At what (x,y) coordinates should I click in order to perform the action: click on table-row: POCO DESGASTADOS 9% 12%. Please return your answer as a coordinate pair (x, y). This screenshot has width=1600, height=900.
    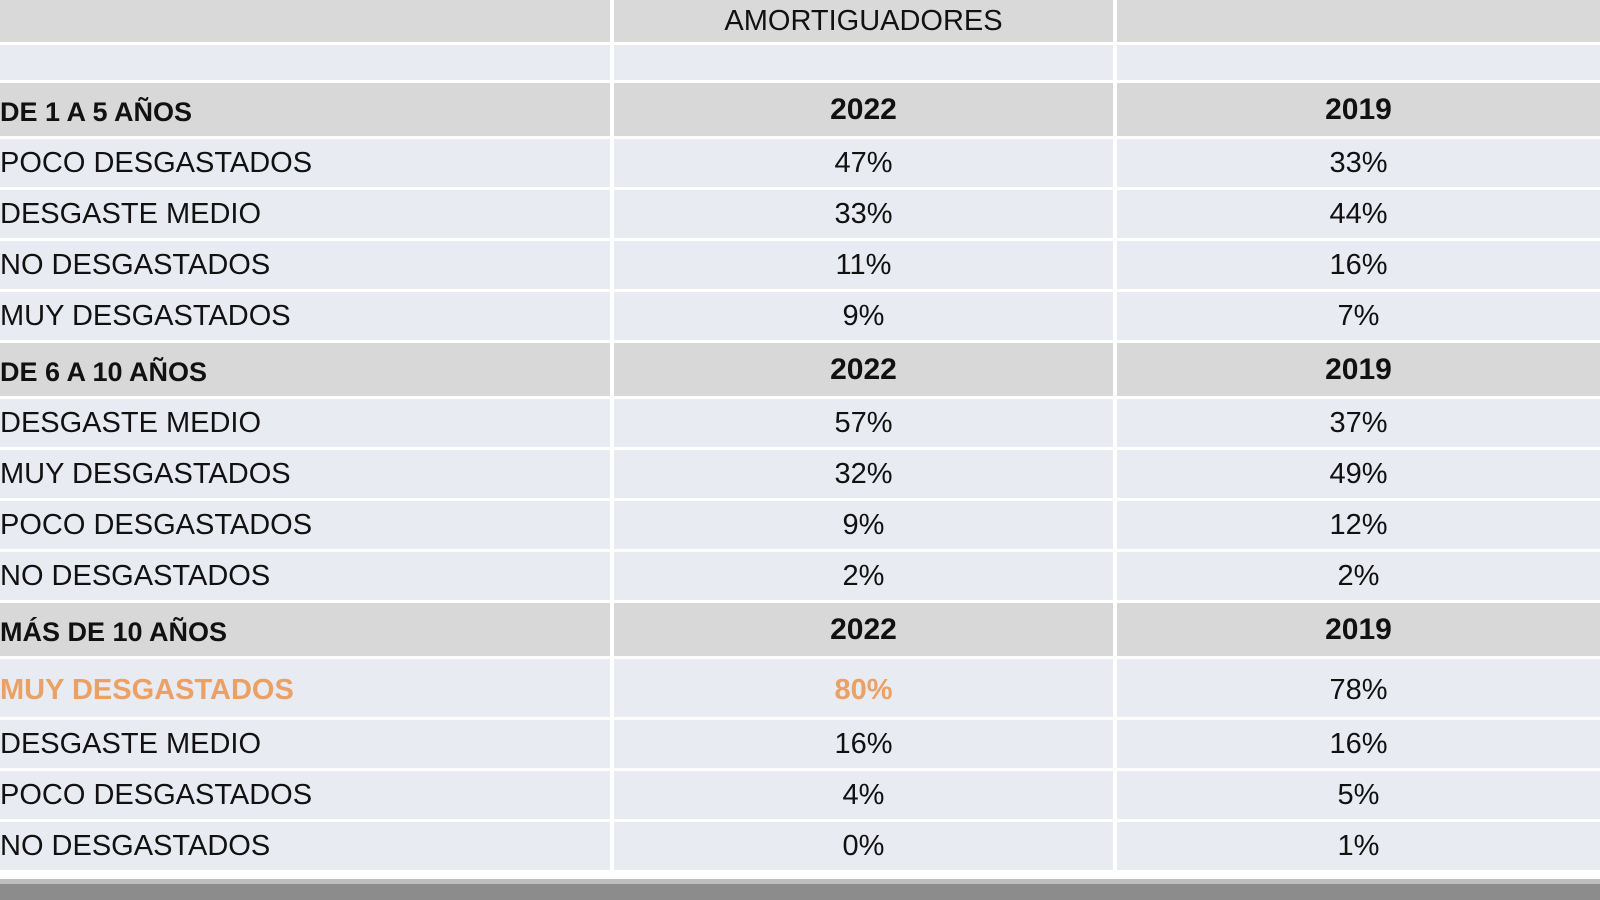
    Looking at the image, I should click on (800, 526).